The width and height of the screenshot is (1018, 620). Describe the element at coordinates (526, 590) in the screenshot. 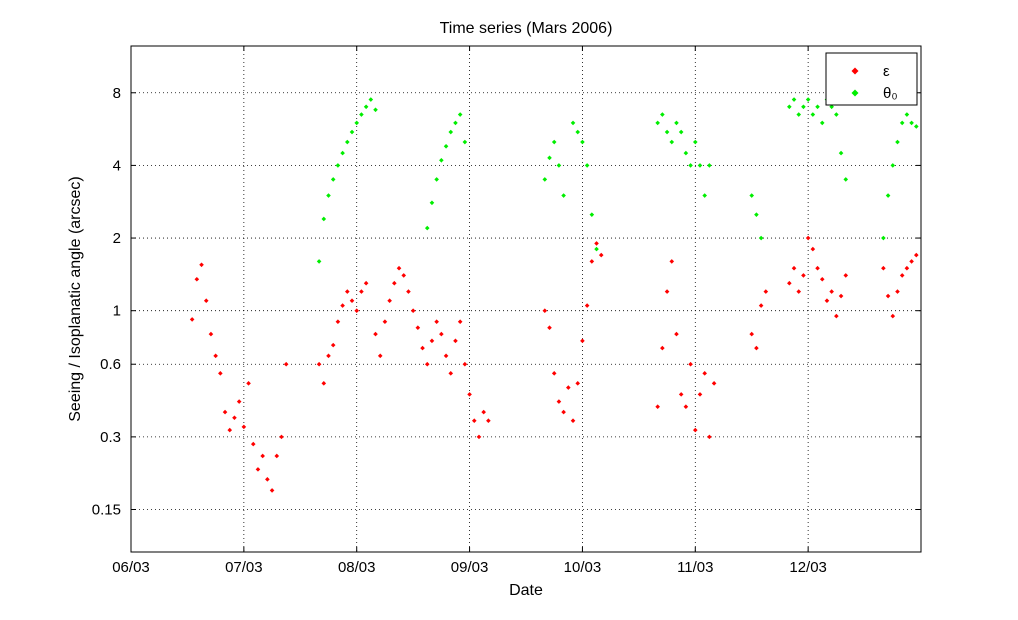

I see `x-axis-label: Date` at that location.